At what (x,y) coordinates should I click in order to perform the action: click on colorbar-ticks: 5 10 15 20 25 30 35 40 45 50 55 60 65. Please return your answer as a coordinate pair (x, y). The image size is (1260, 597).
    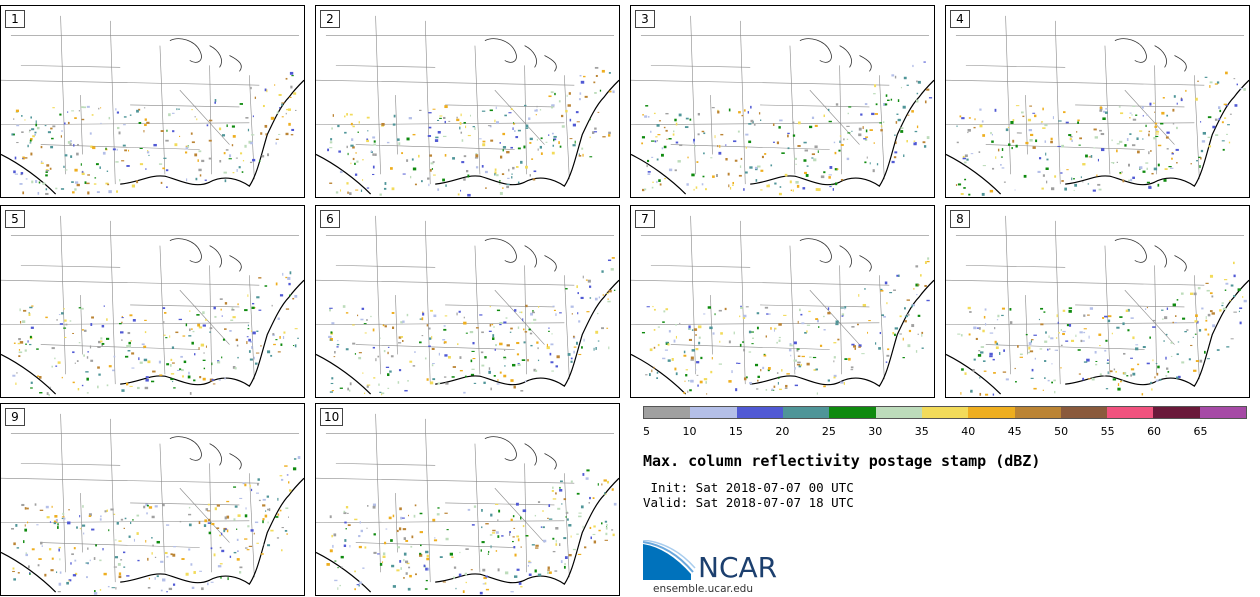
    Looking at the image, I should click on (945, 432).